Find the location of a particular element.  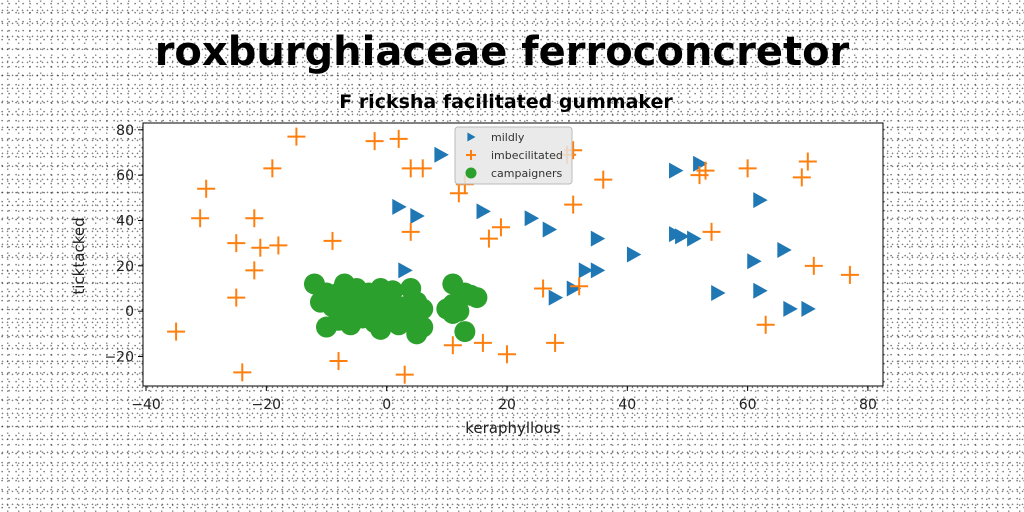

x-axis-label: keraphyllous is located at coordinates (513, 428).